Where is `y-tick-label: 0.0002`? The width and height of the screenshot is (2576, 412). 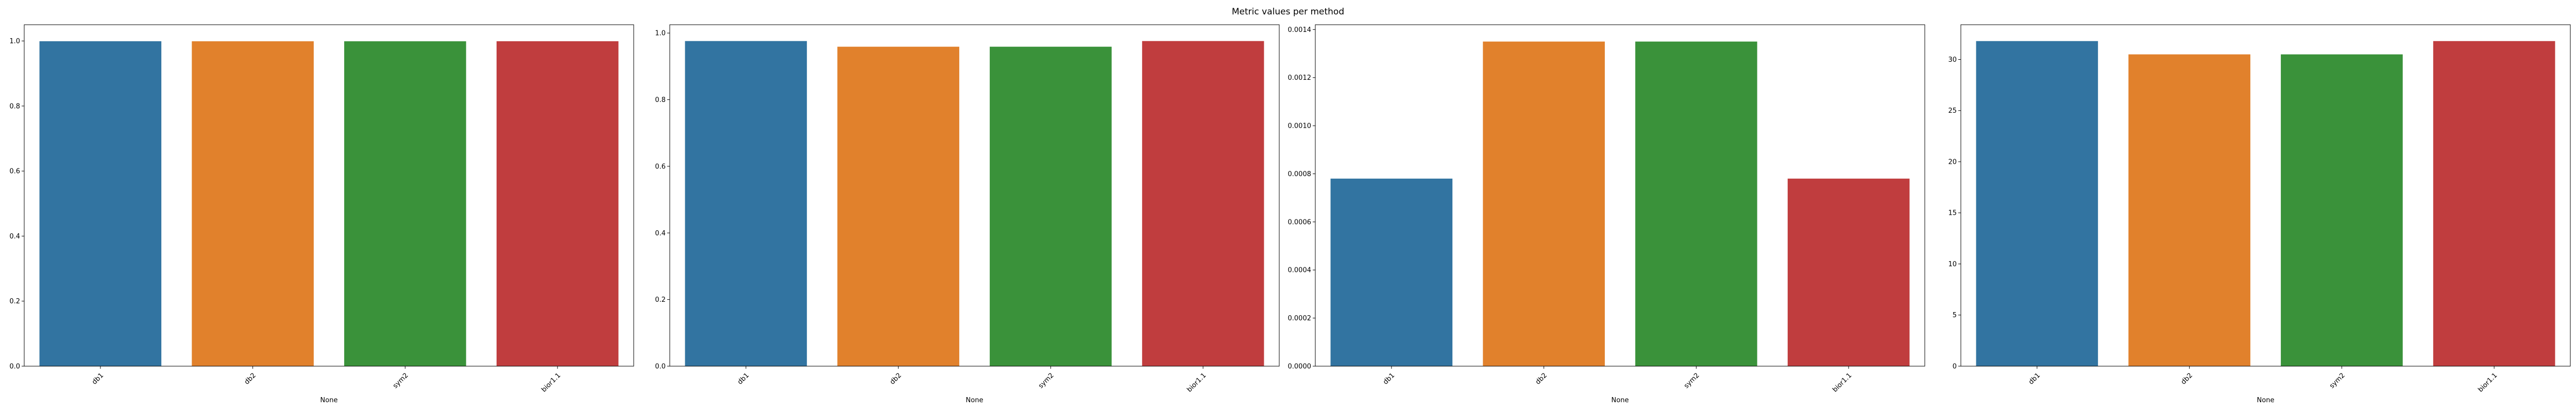 y-tick-label: 0.0002 is located at coordinates (1300, 318).